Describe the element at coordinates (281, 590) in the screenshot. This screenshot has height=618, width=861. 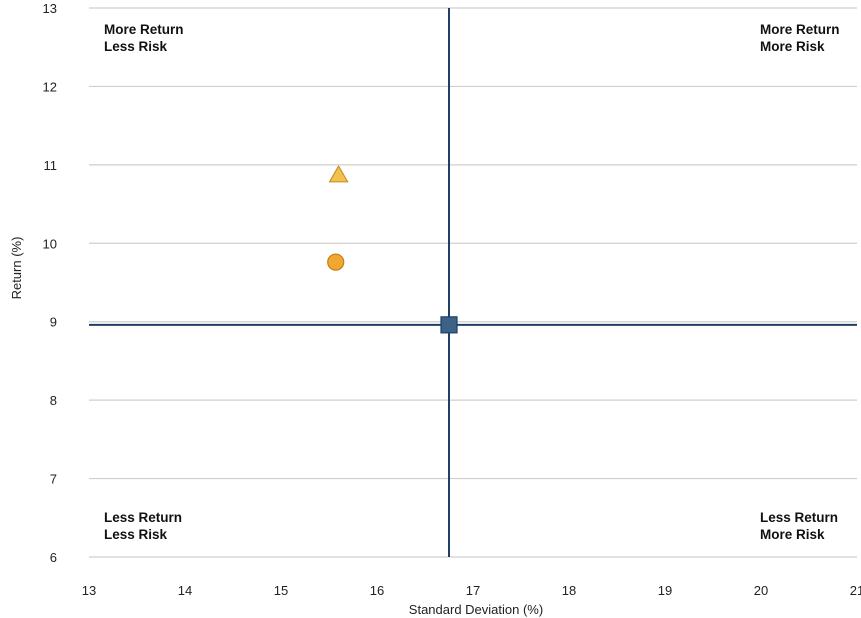
I see `x-tick-label-15: 15` at that location.